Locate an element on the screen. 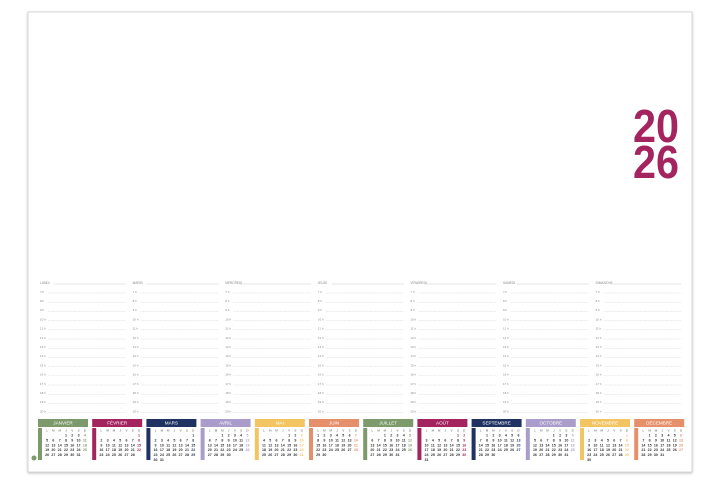 This screenshot has width=720, height=484. hour-label: 8 h is located at coordinates (320, 301).